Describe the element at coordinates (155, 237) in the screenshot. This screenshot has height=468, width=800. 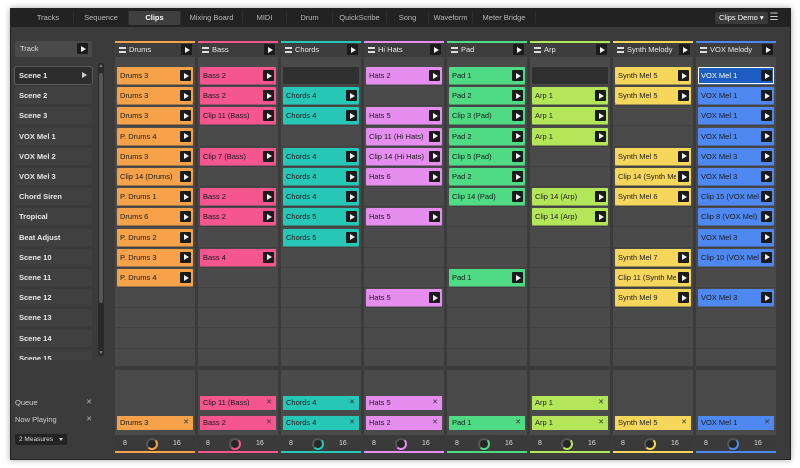
I see `clip-slot: P. Drums 2` at that location.